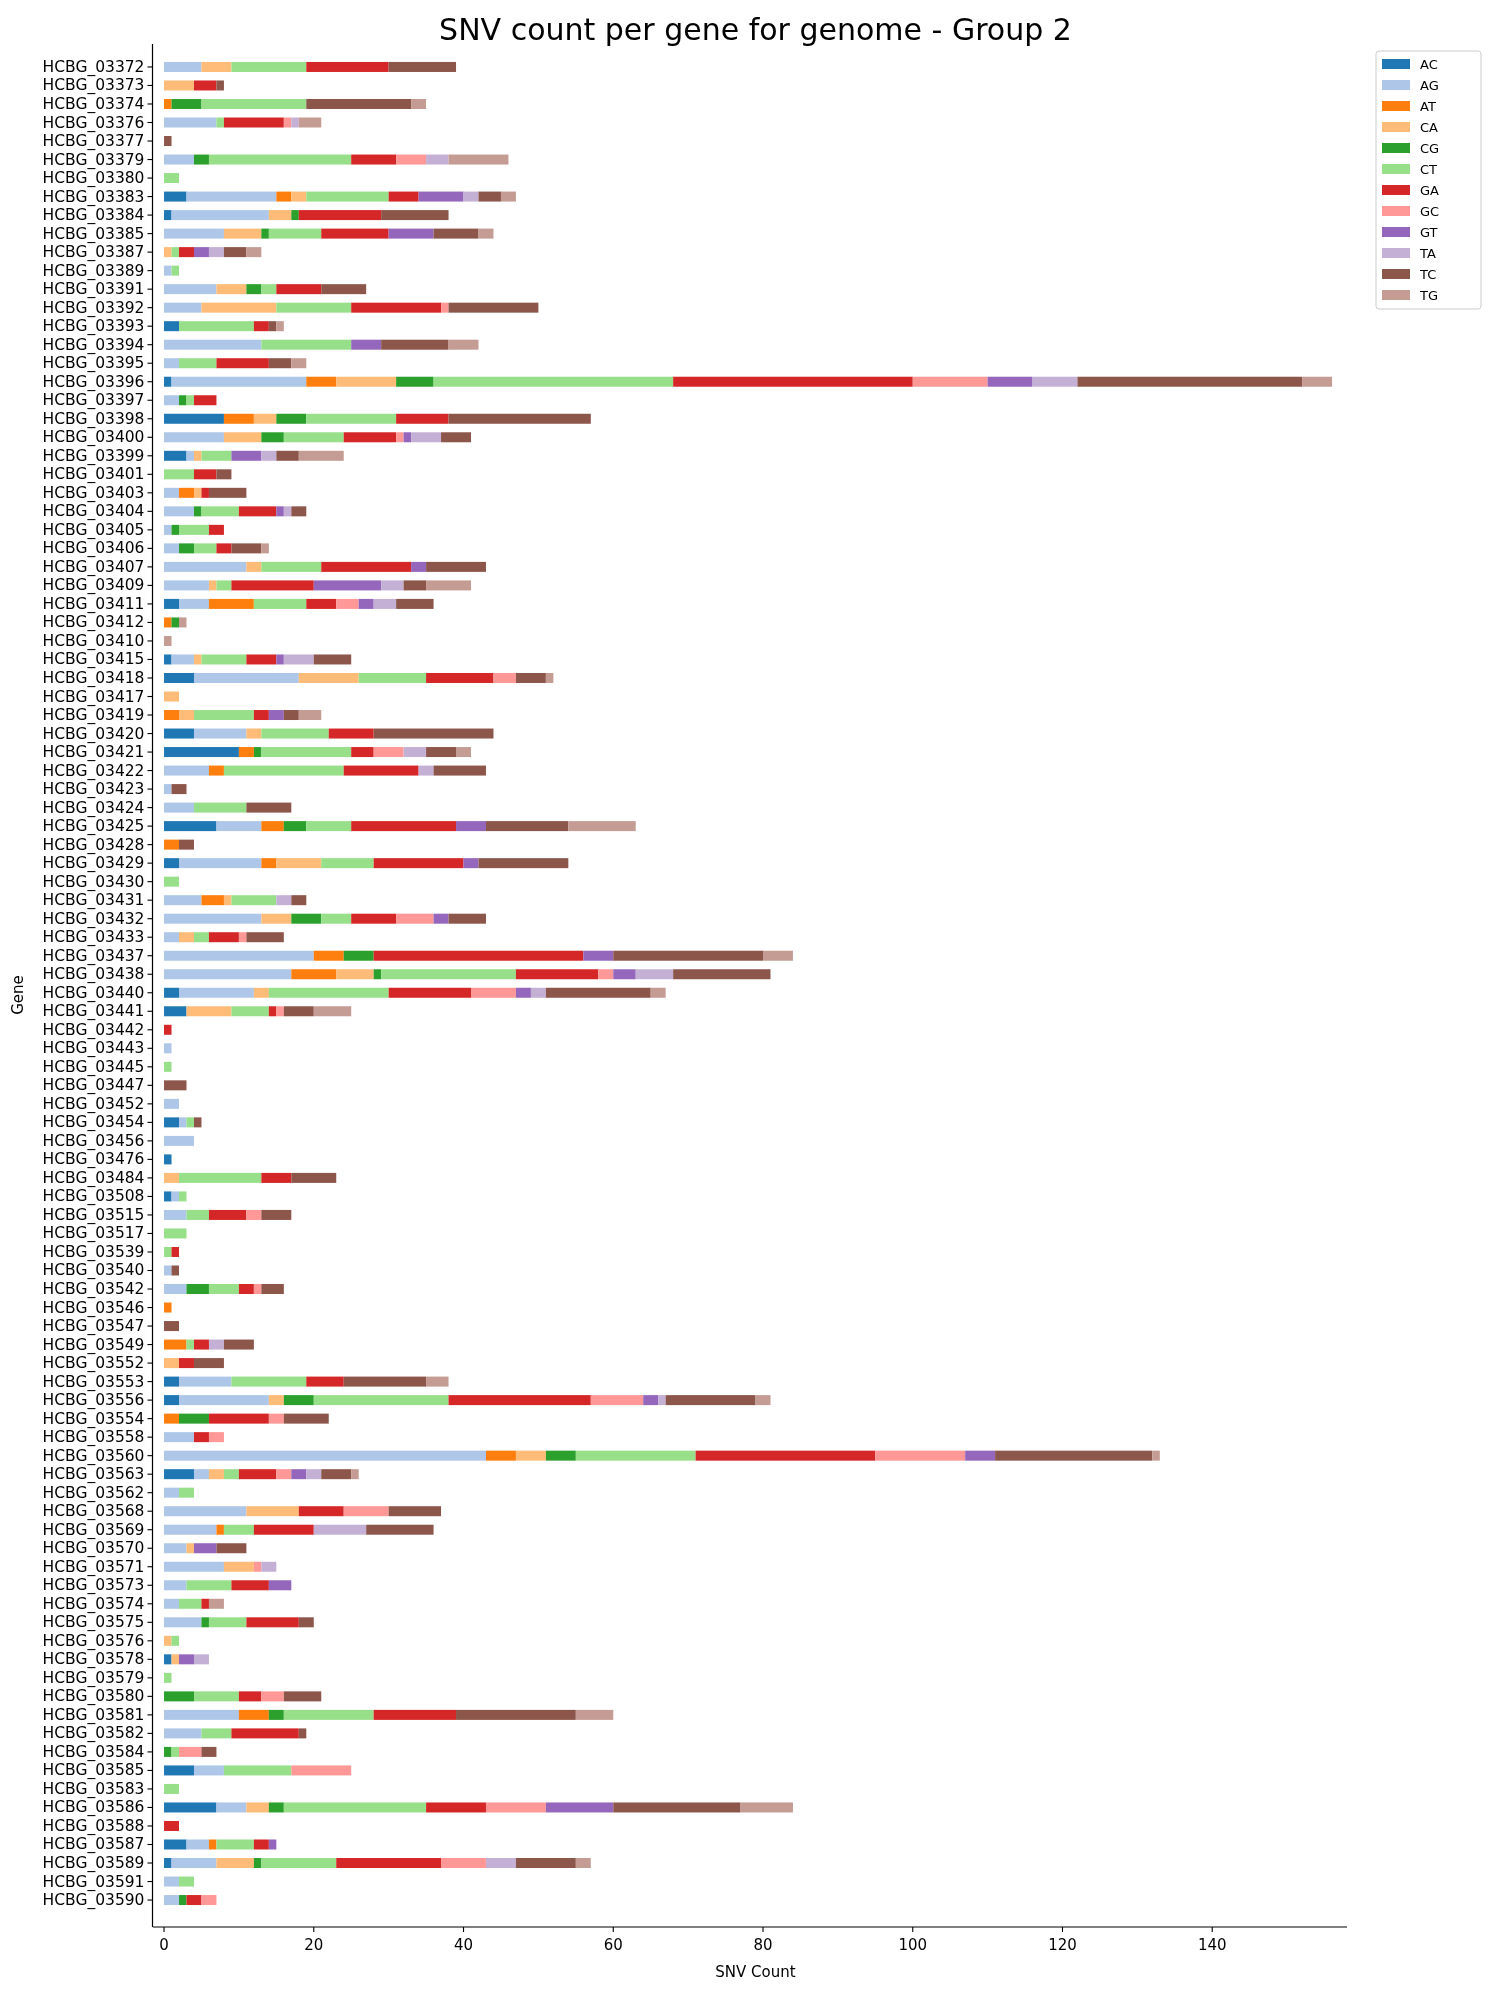  What do you see at coordinates (93, 234) in the screenshot?
I see `y-tick-label: HCBG_03385` at bounding box center [93, 234].